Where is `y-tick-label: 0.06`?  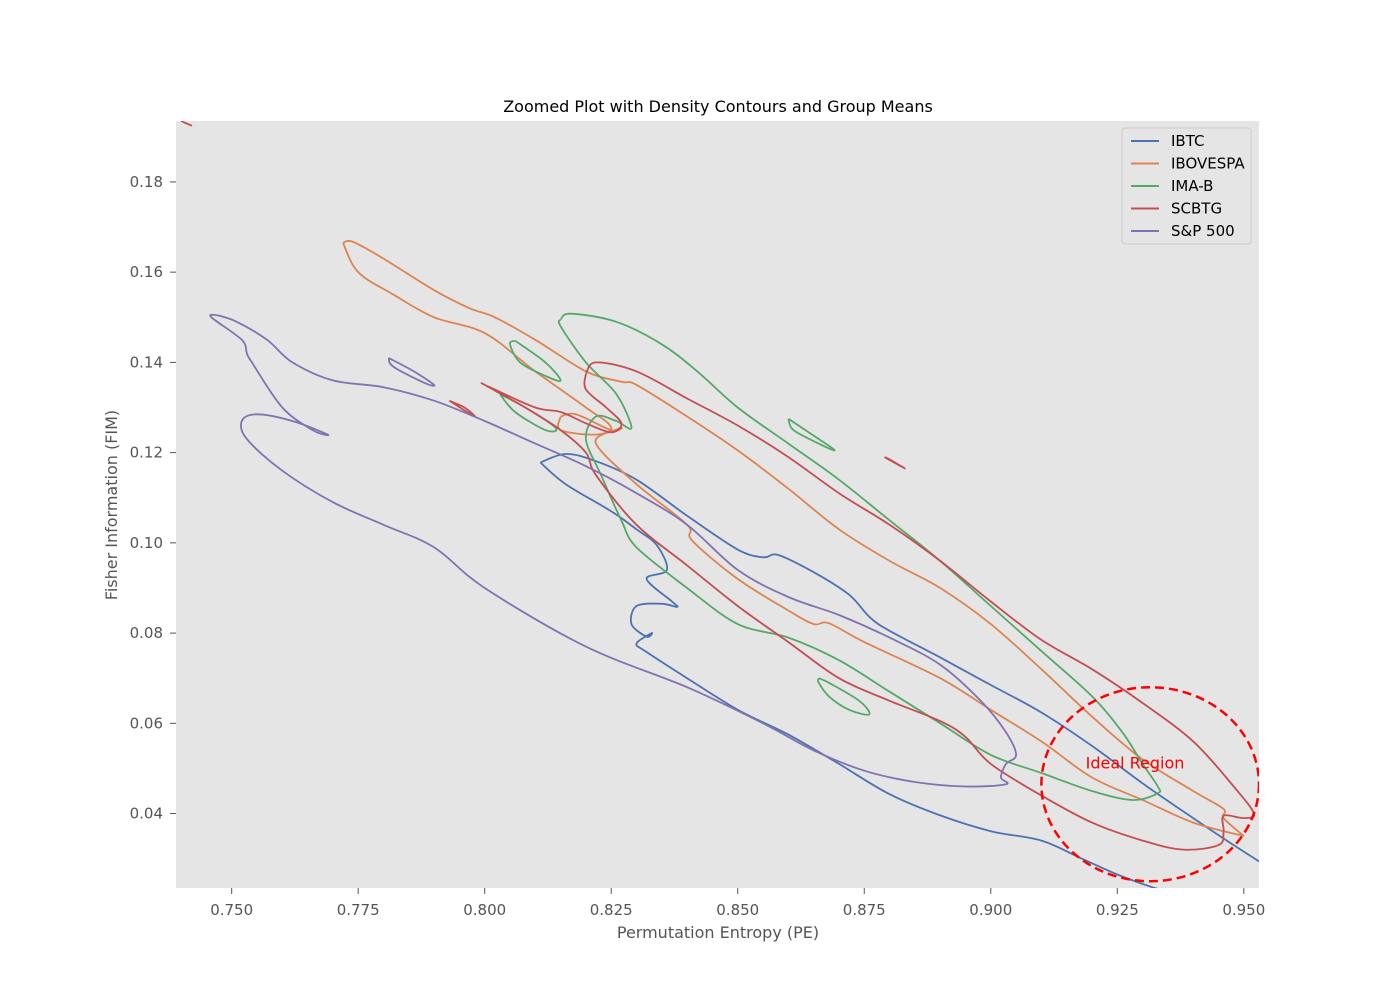 y-tick-label: 0.06 is located at coordinates (146, 723).